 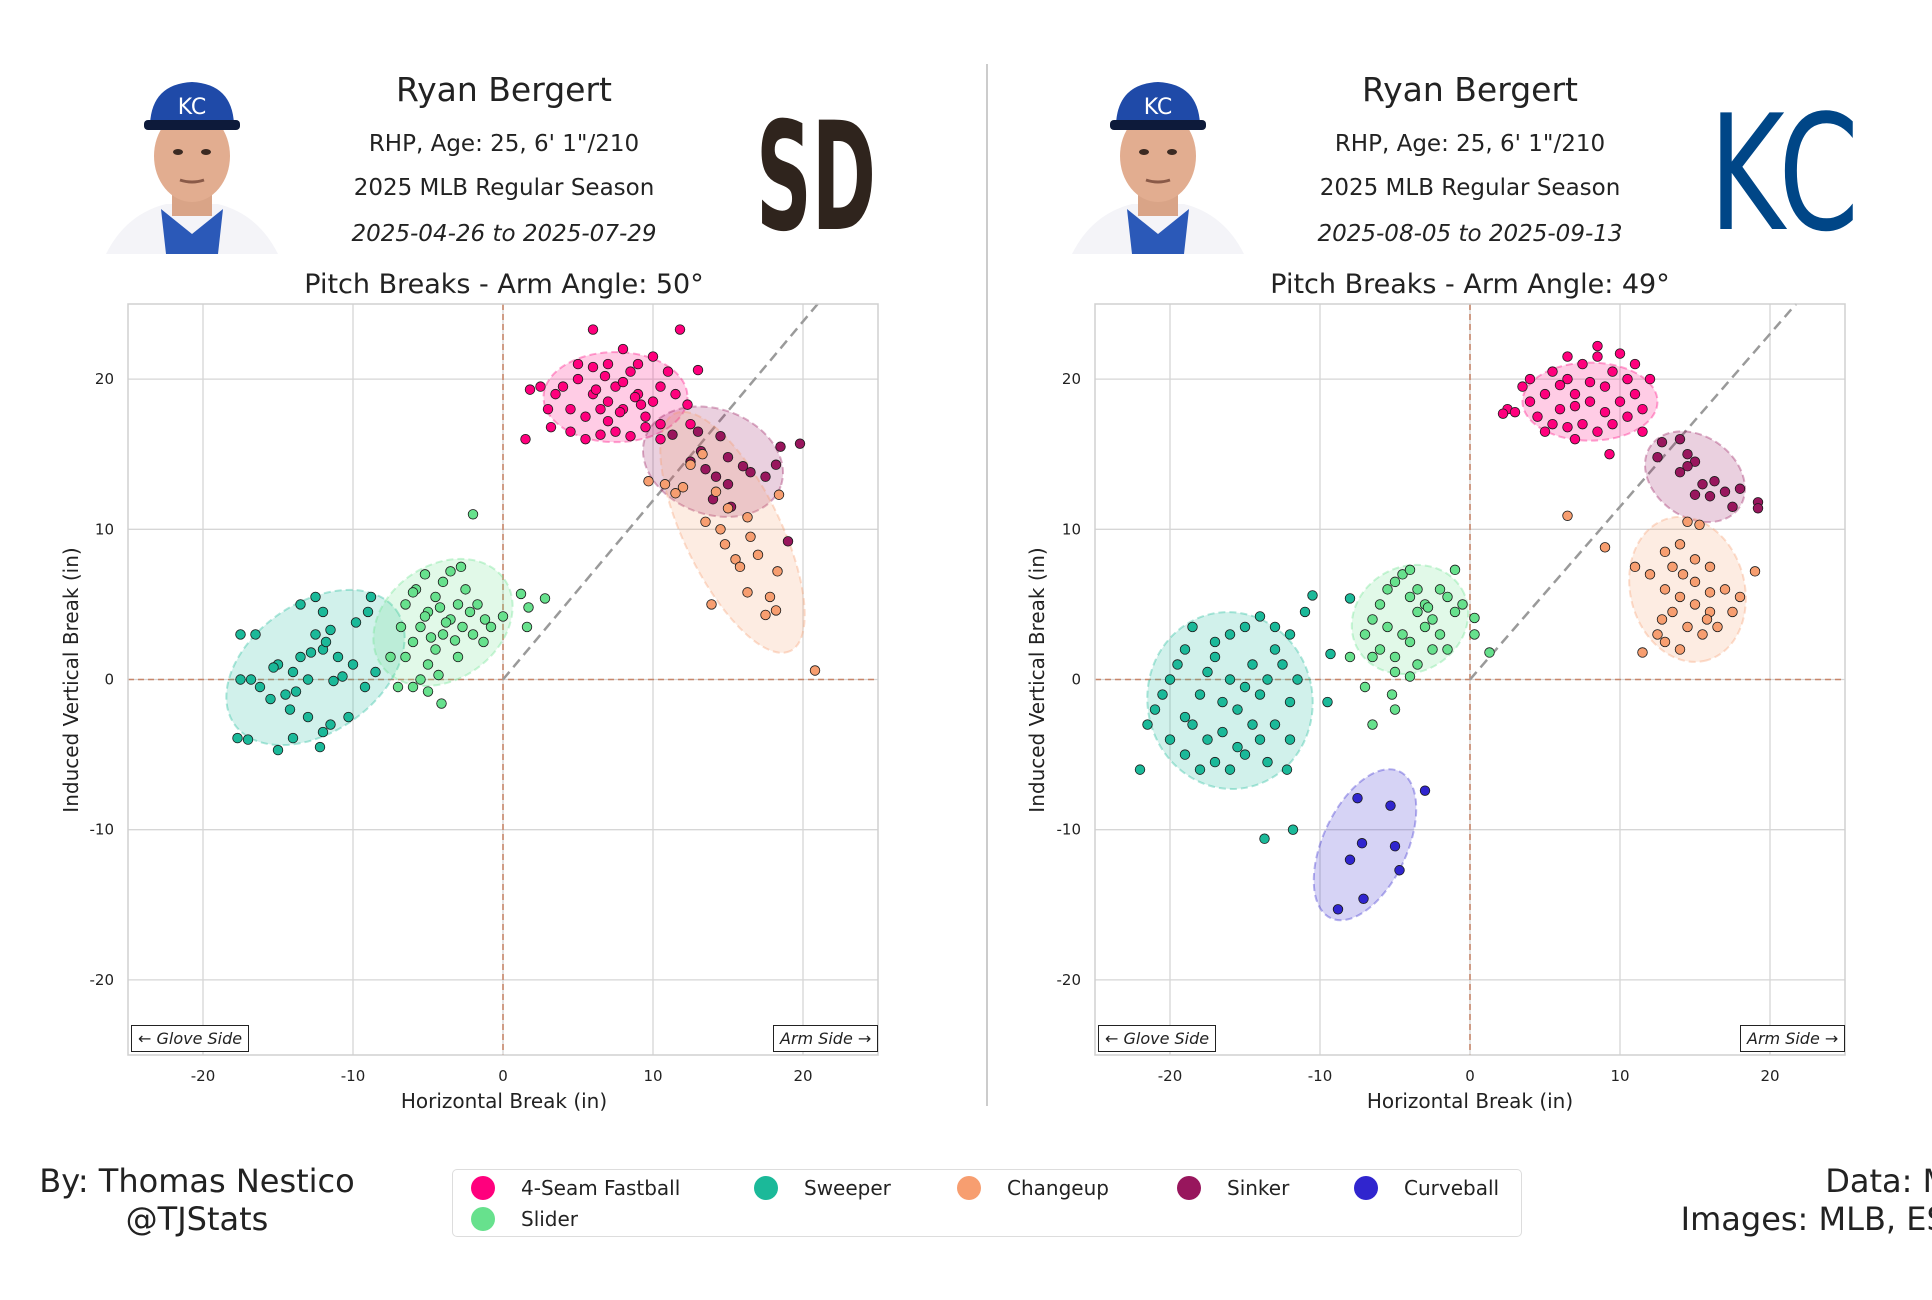 I want to click on x-axis-label: Horizontal Break (in), so click(x=1470, y=1101).